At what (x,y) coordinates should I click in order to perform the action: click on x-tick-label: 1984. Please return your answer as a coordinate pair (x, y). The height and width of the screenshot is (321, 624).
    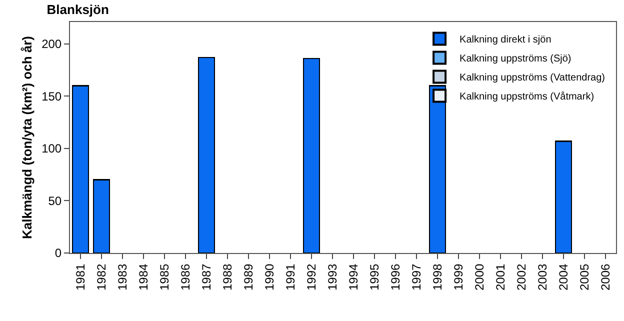
    Looking at the image, I should click on (143, 277).